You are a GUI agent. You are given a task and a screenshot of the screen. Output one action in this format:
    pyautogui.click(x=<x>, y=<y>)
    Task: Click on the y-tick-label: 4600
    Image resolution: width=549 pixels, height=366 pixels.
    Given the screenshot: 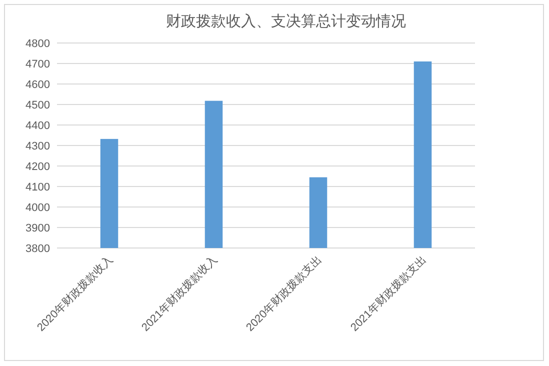 What is the action you would take?
    pyautogui.click(x=38, y=85)
    